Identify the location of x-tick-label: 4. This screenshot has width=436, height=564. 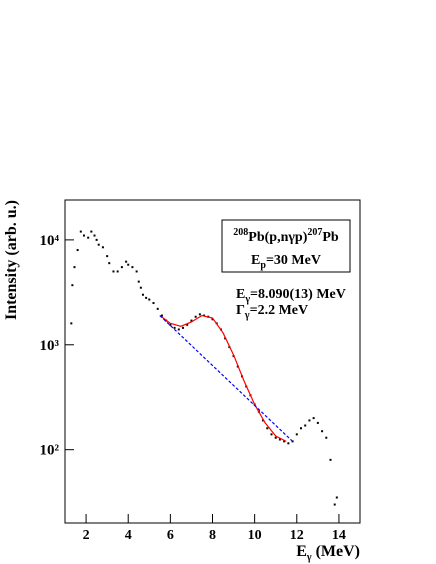
(128, 535).